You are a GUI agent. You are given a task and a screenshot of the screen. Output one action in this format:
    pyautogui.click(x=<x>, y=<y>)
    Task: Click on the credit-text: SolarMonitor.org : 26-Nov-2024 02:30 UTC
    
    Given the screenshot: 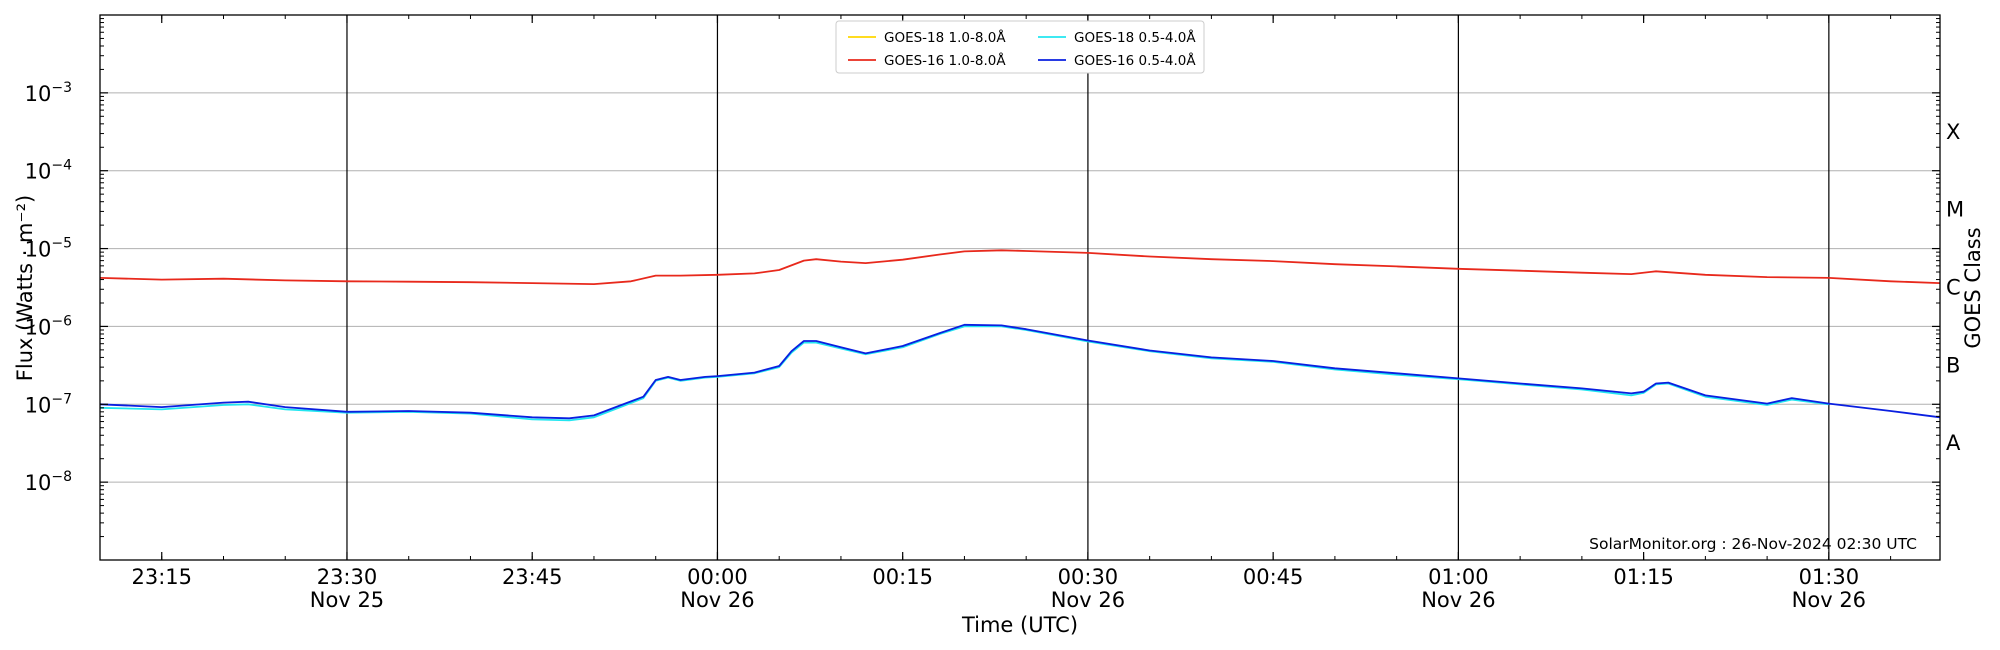 What is the action you would take?
    pyautogui.click(x=1753, y=544)
    